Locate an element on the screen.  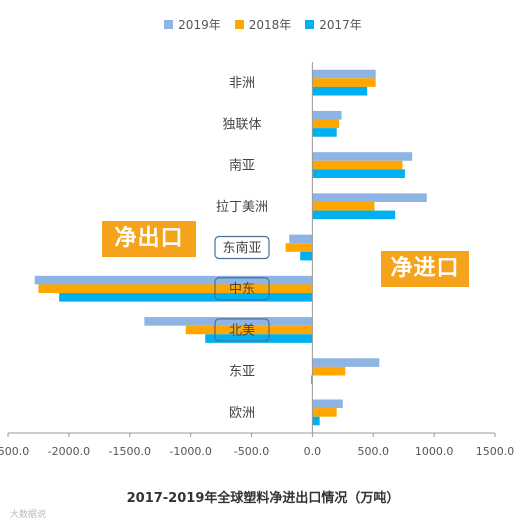
bar-2018年-北美 is located at coordinates (249, 330).